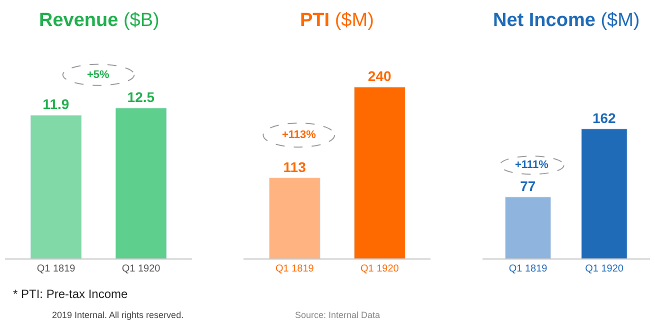  What do you see at coordinates (299, 135) in the screenshot?
I see `annotation: +113%` at bounding box center [299, 135].